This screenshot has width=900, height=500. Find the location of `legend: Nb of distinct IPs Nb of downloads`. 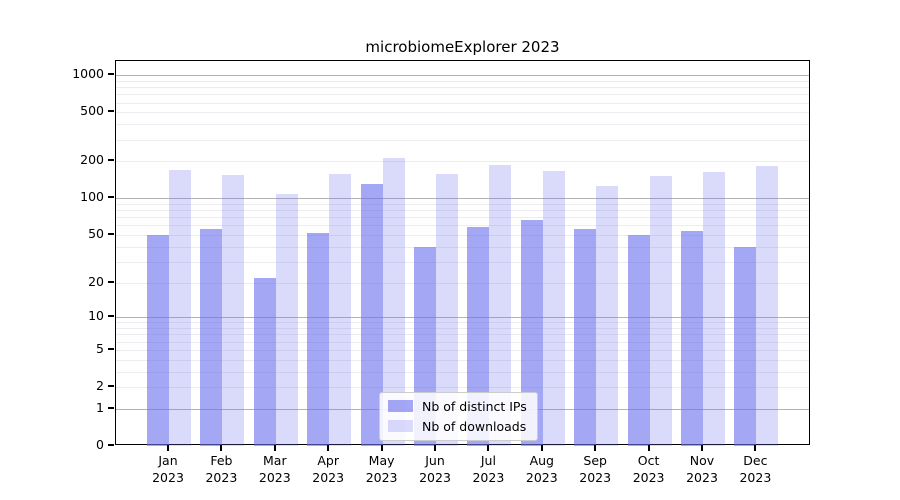

legend: Nb of distinct IPs Nb of downloads is located at coordinates (458, 416).